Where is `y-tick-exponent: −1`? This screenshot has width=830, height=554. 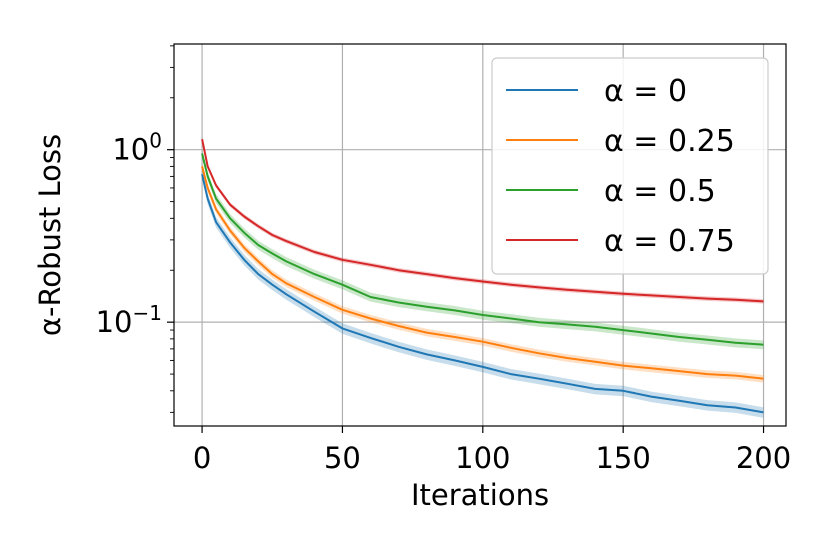
y-tick-exponent: −1 is located at coordinates (147, 313).